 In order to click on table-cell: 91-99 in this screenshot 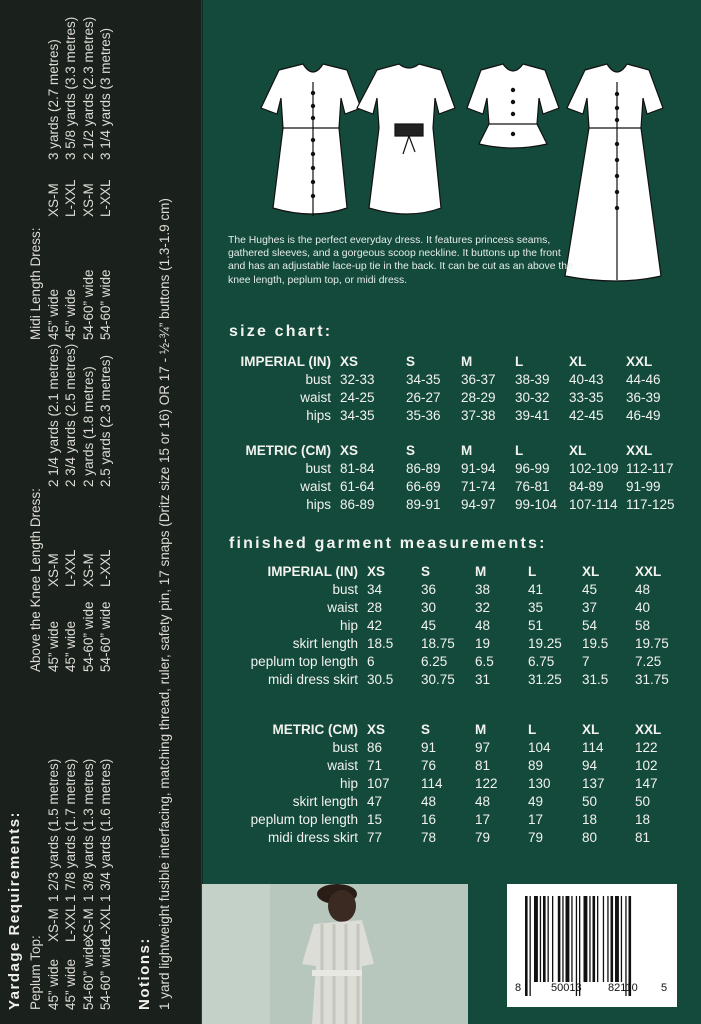, I will do `click(643, 486)`.